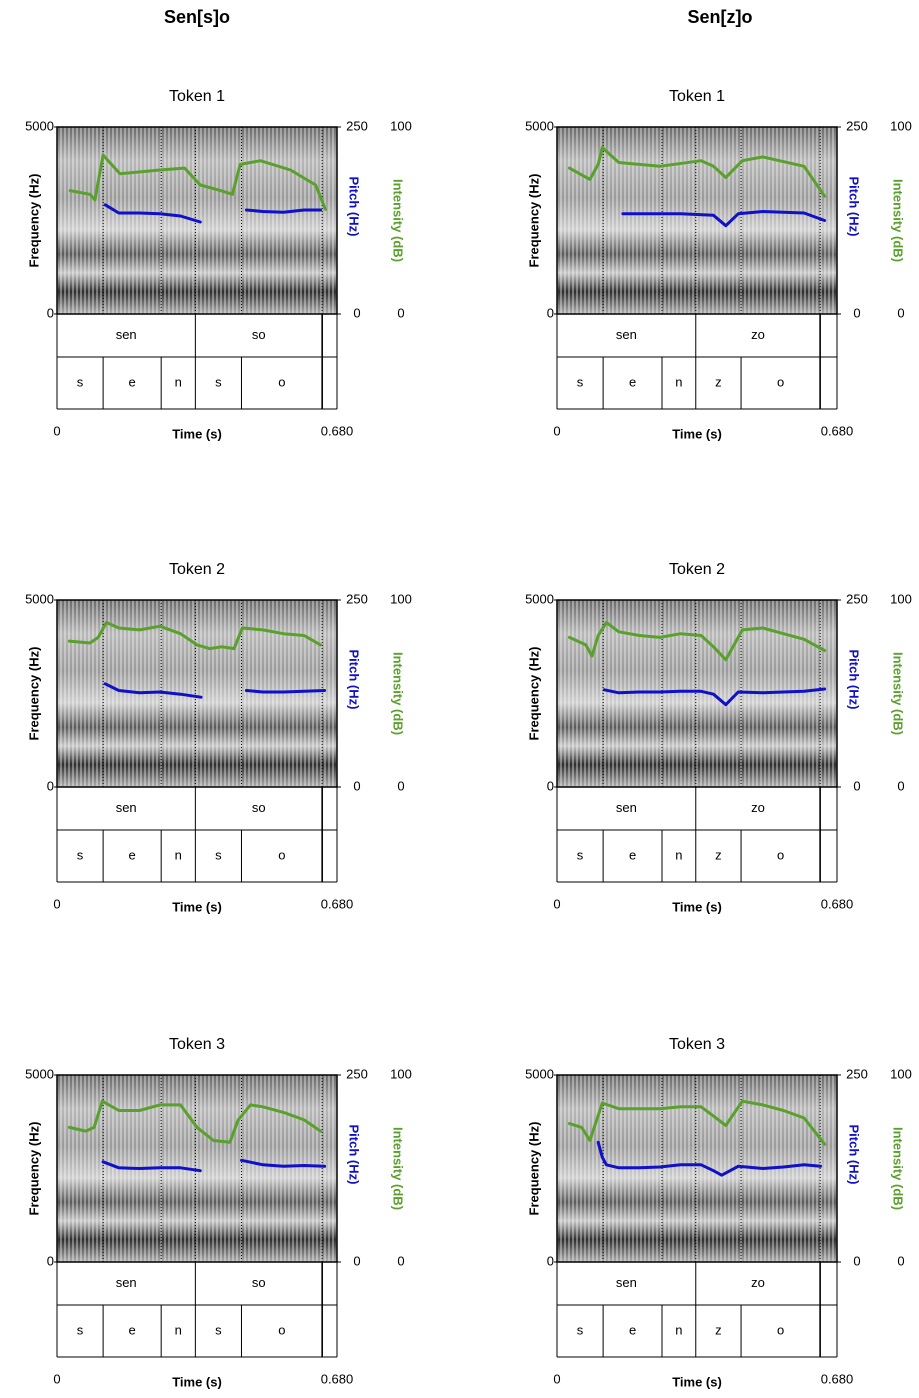 The width and height of the screenshot is (919, 1398). I want to click on tier-label: zo, so click(758, 334).